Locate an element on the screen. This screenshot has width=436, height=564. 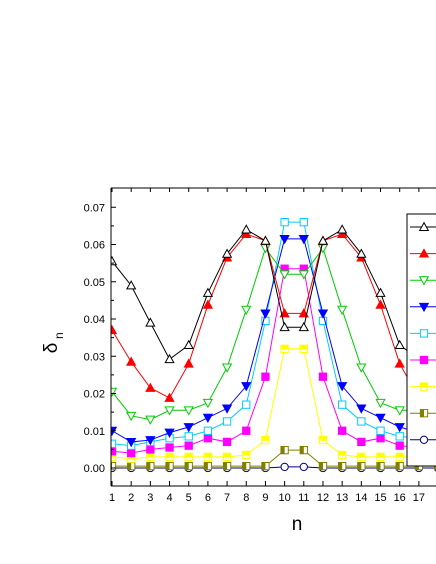
x-tick-label-13: 13 is located at coordinates (342, 498).